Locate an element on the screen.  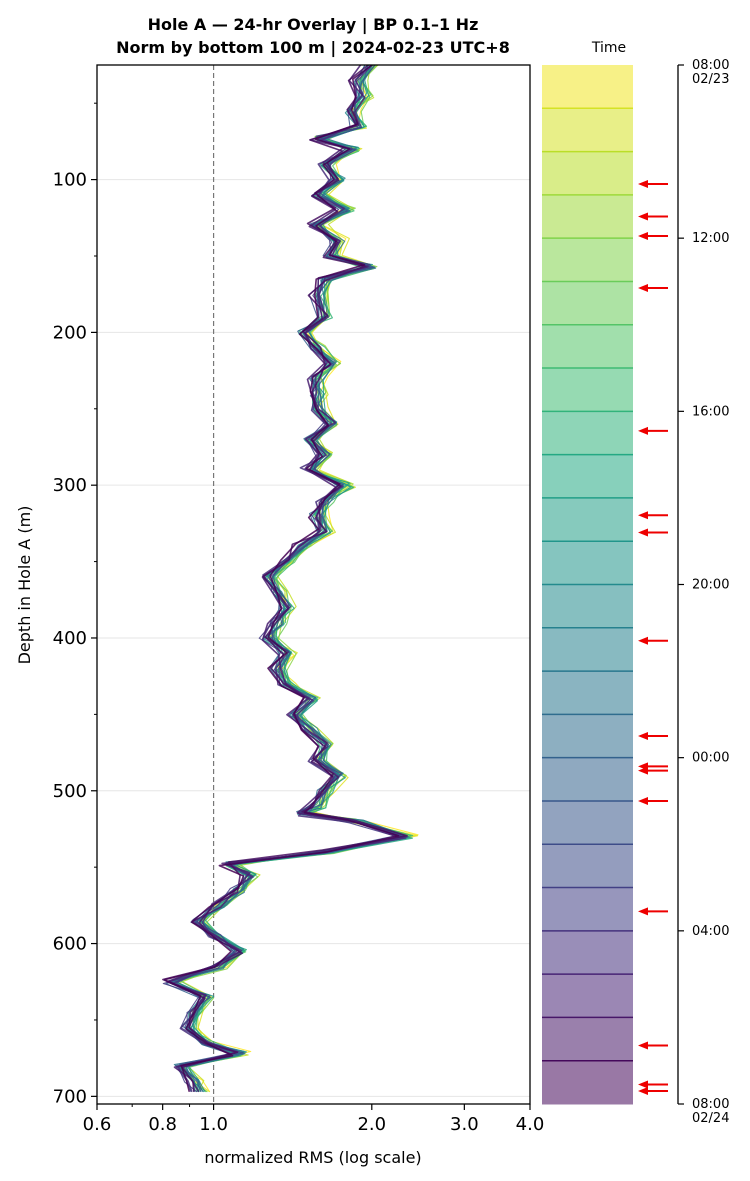
colorbar-tick-label: 20:00 is located at coordinates (710, 585).